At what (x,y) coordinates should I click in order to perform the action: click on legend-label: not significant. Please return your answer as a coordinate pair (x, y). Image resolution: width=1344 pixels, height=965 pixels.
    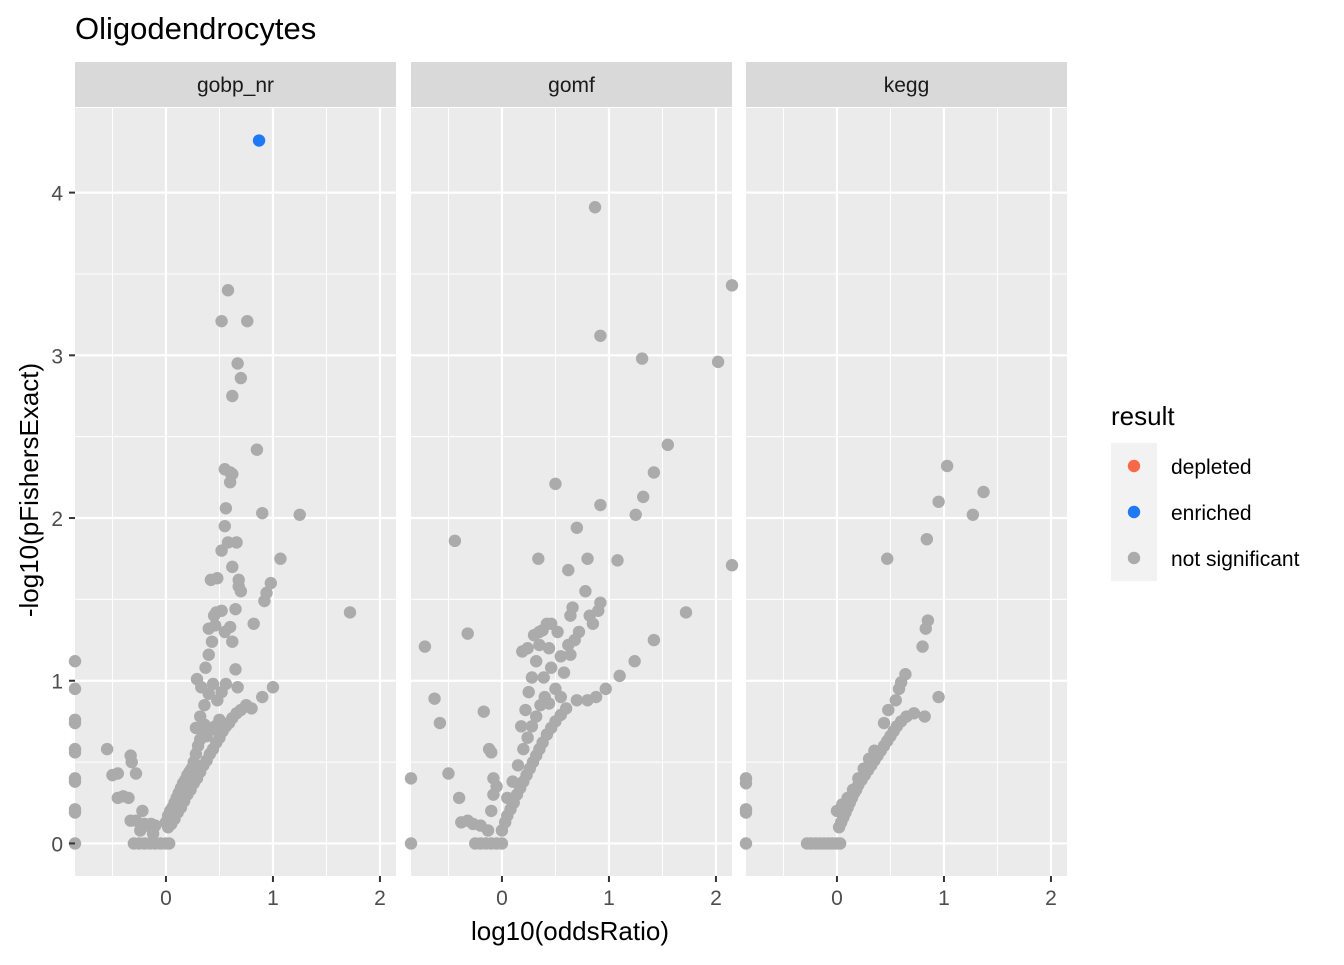
    Looking at the image, I should click on (1235, 559).